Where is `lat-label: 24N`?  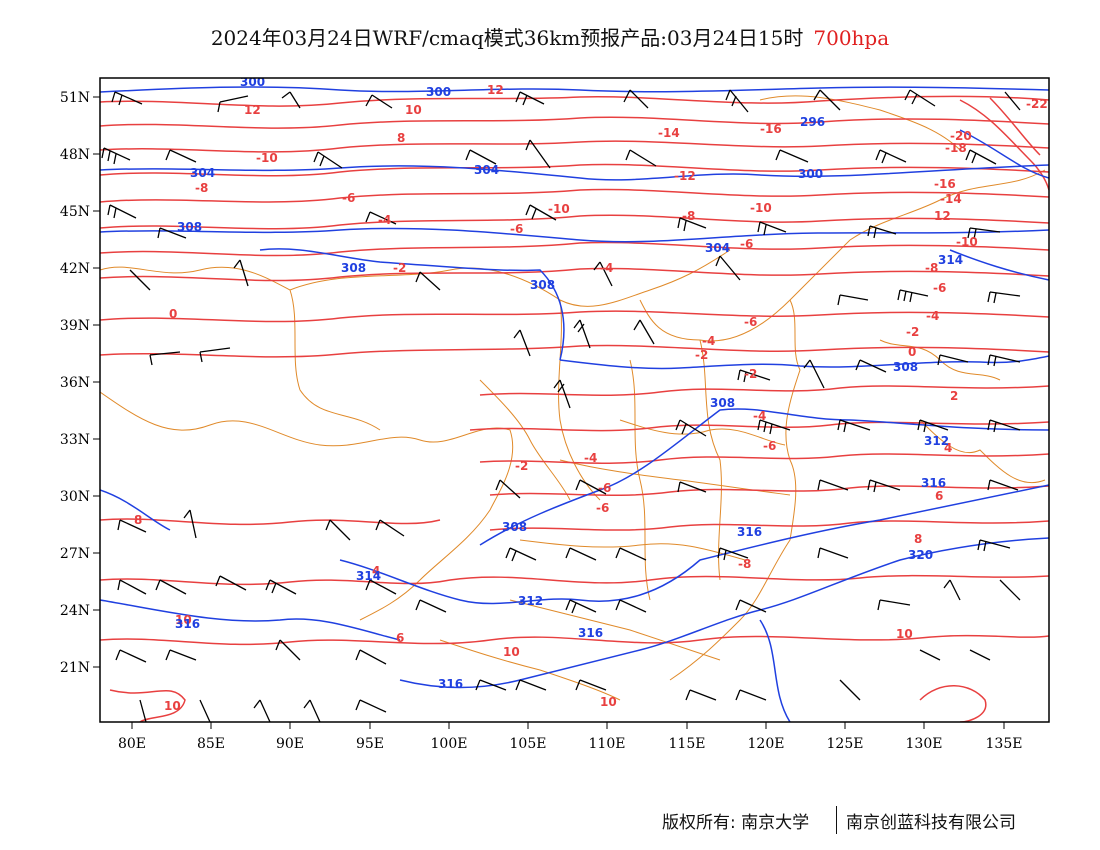
lat-label: 24N is located at coordinates (75, 611).